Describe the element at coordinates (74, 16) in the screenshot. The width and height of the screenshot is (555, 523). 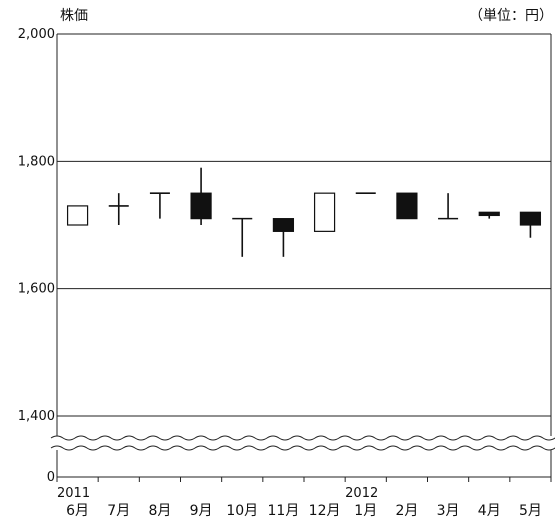
I see `y-axis-title: 株価` at that location.